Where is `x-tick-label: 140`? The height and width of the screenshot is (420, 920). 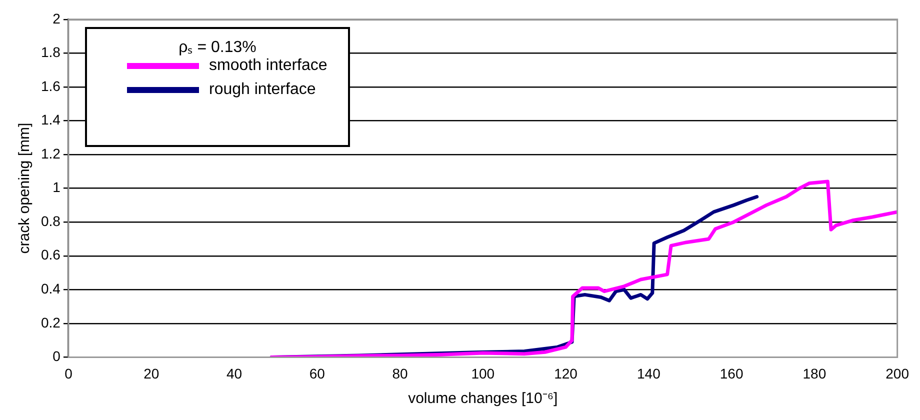 x-tick-label: 140 is located at coordinates (648, 373).